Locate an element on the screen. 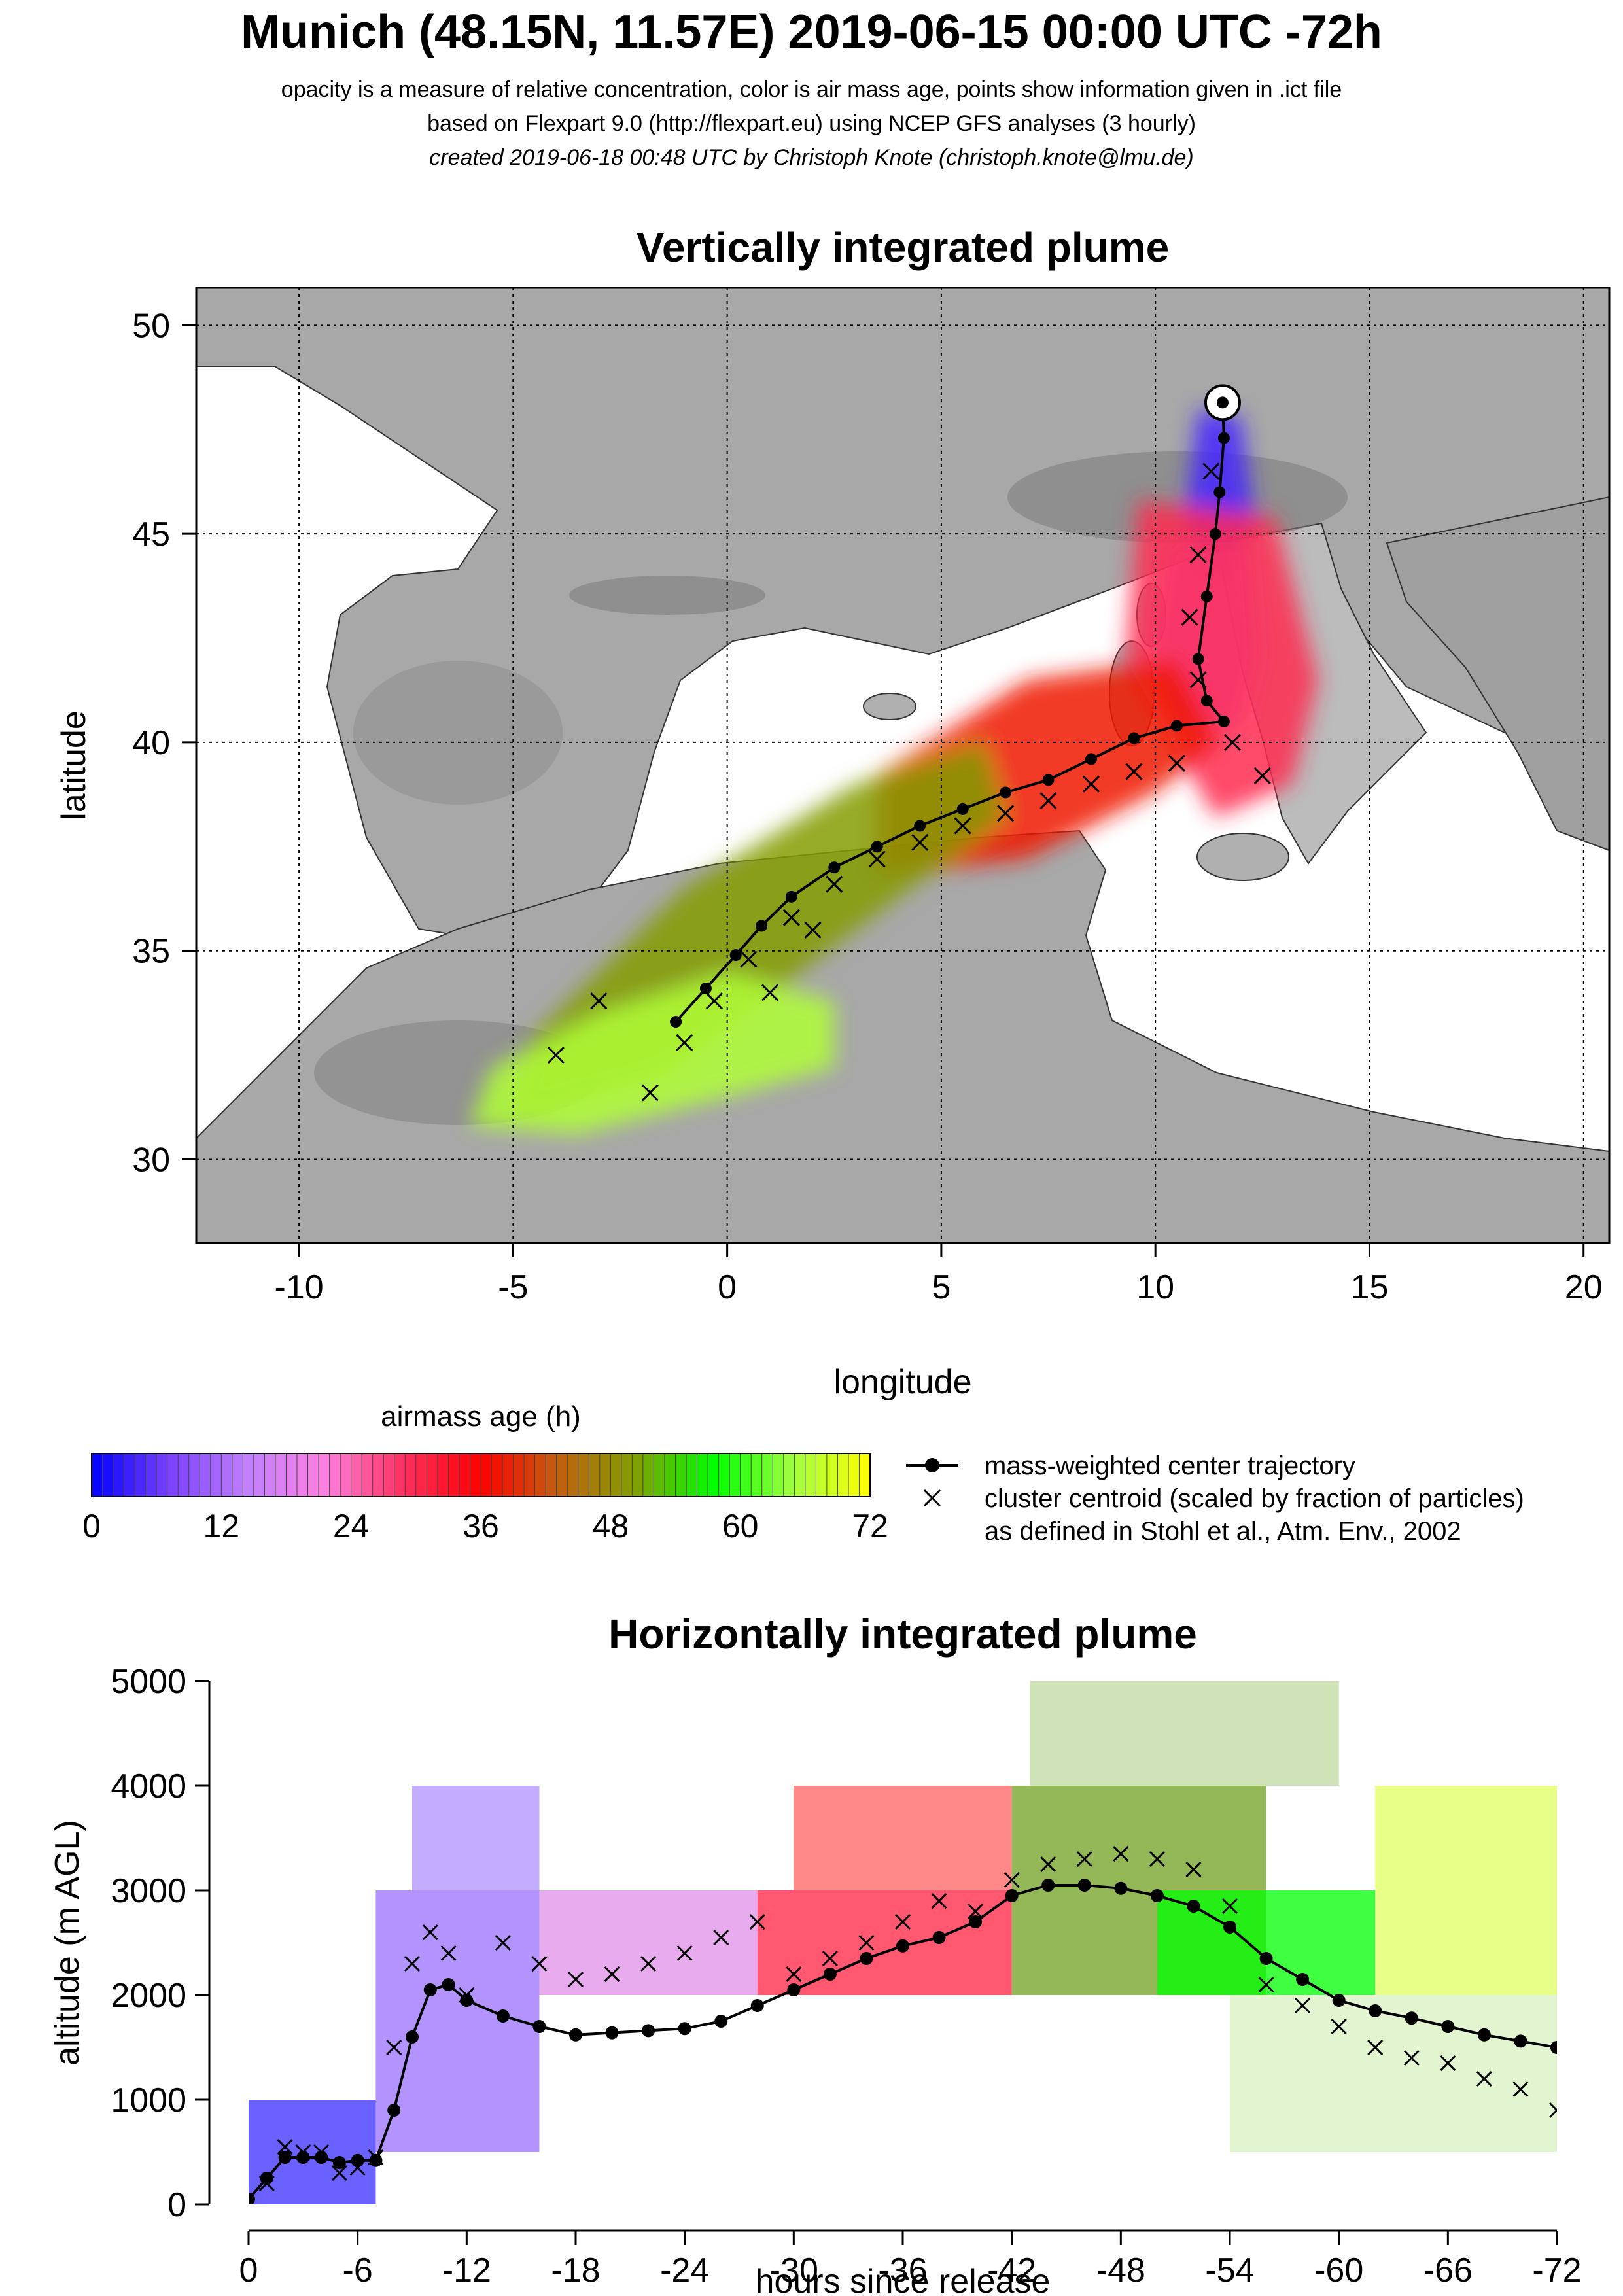  map-y-tick-label: 50 is located at coordinates (151, 326).